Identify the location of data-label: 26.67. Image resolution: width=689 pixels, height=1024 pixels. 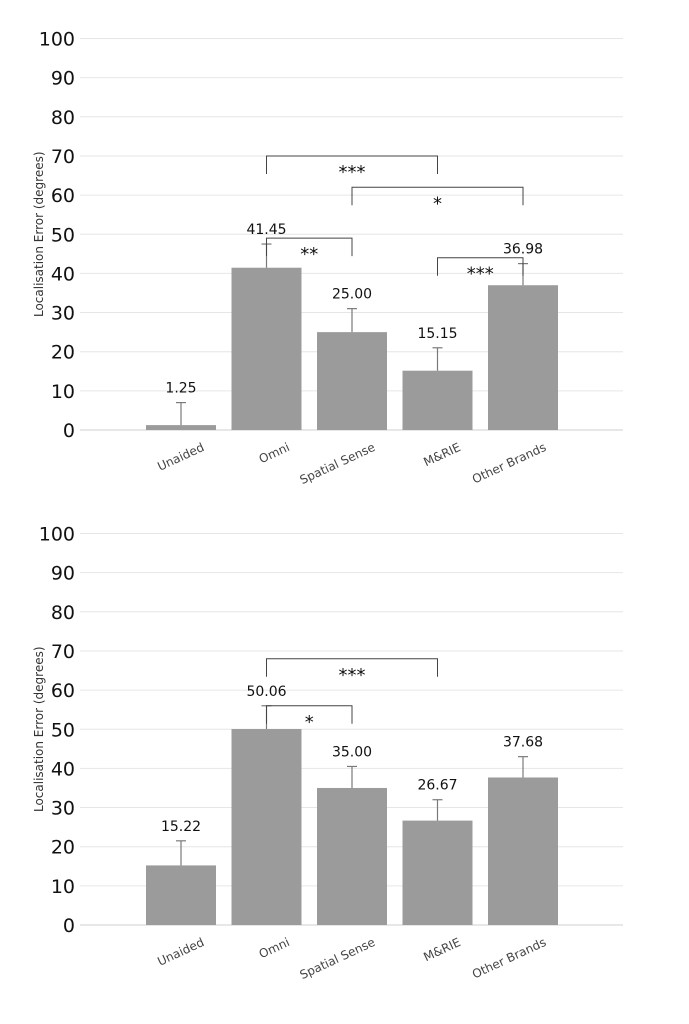
(437, 786).